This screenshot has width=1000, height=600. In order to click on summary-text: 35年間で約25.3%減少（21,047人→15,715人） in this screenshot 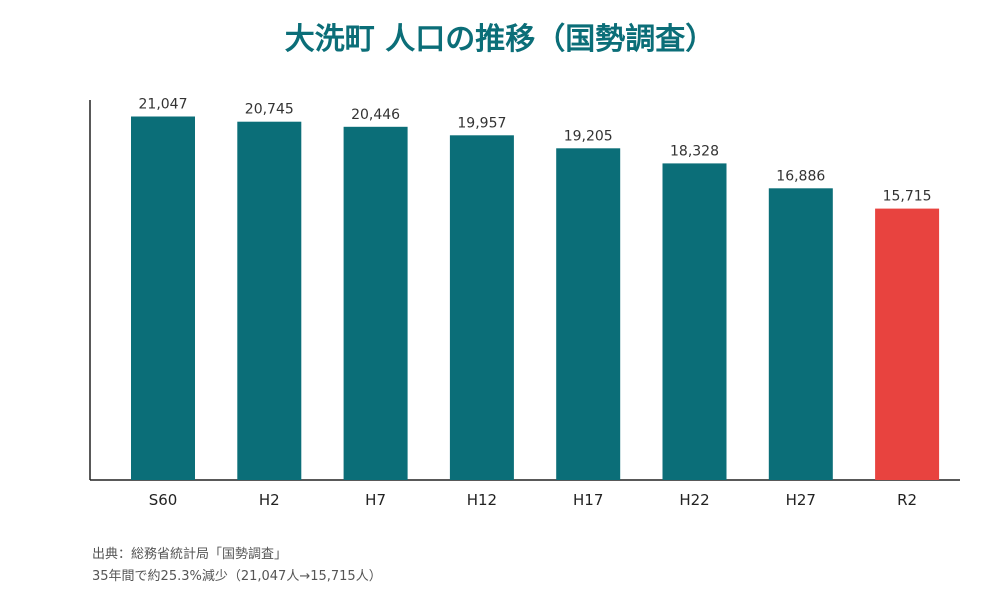, I will do `click(237, 576)`.